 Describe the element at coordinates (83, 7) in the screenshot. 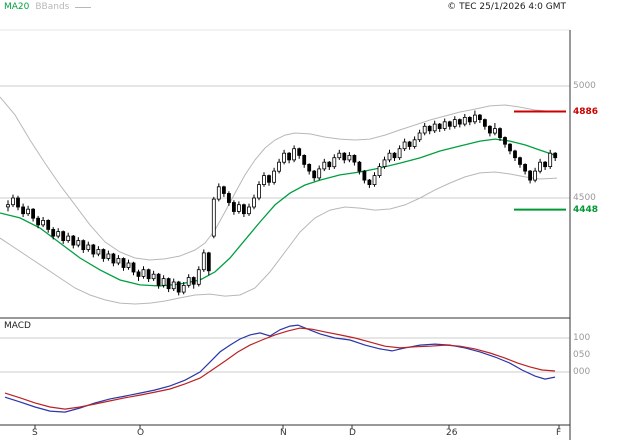

I see `bbands-legend-dash` at that location.